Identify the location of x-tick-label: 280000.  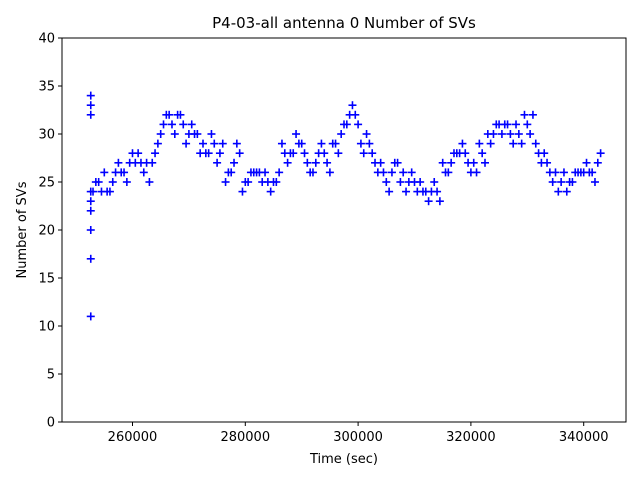
(245, 437).